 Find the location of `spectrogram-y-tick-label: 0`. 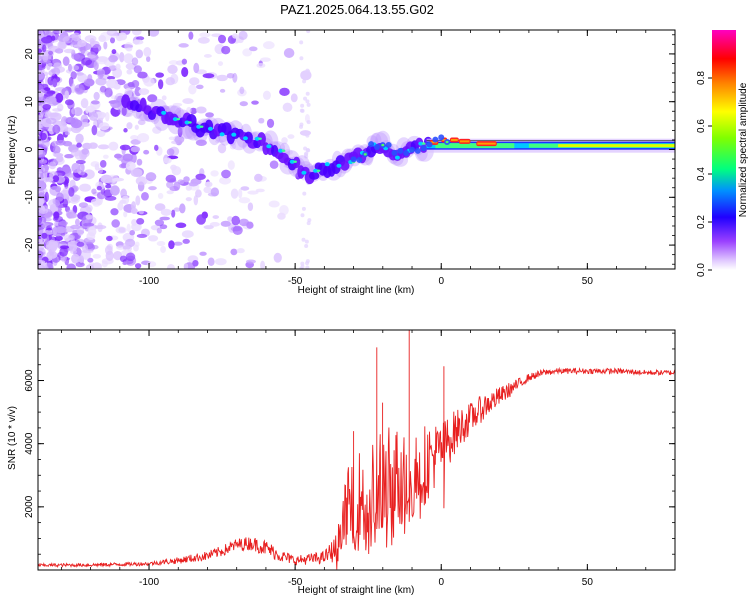

spectrogram-y-tick-label: 0 is located at coordinates (29, 149).